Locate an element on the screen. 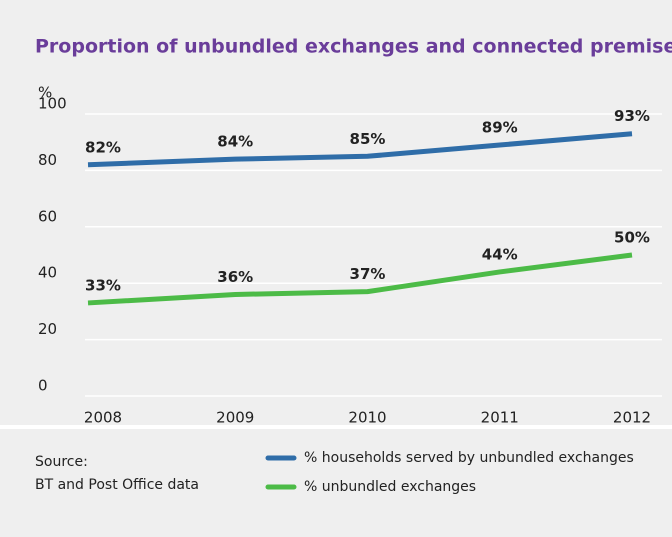 The width and height of the screenshot is (672, 537). data-label: 82% is located at coordinates (103, 147).